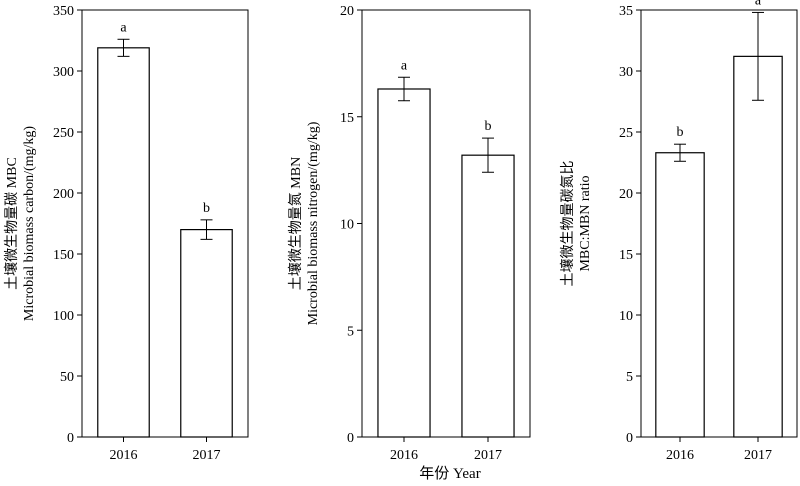  What do you see at coordinates (626, 11) in the screenshot?
I see `y-tick-label: 35` at bounding box center [626, 11].